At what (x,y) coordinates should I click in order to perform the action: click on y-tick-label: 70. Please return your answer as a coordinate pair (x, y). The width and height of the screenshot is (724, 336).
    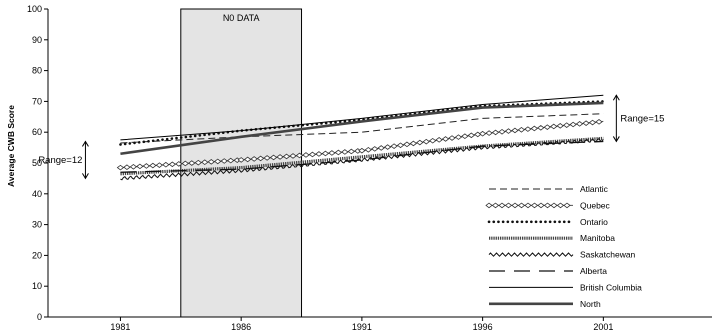
    Looking at the image, I should click on (37, 101).